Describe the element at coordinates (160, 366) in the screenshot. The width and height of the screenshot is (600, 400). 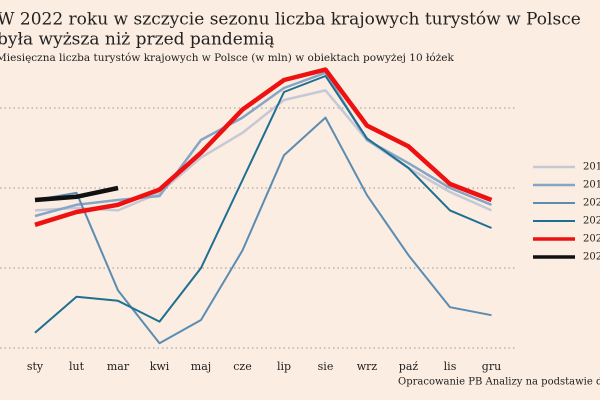
I see `x-tick-label: kwi` at that location.